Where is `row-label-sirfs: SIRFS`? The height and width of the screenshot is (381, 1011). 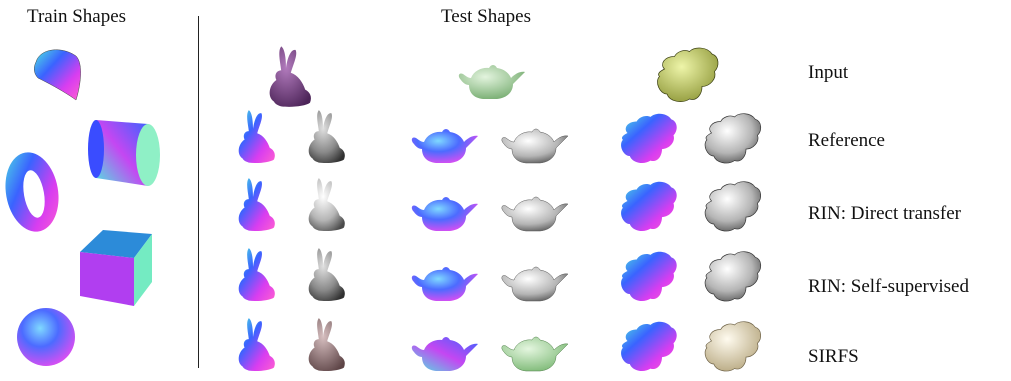
row-label-sirfs: SIRFS is located at coordinates (833, 356).